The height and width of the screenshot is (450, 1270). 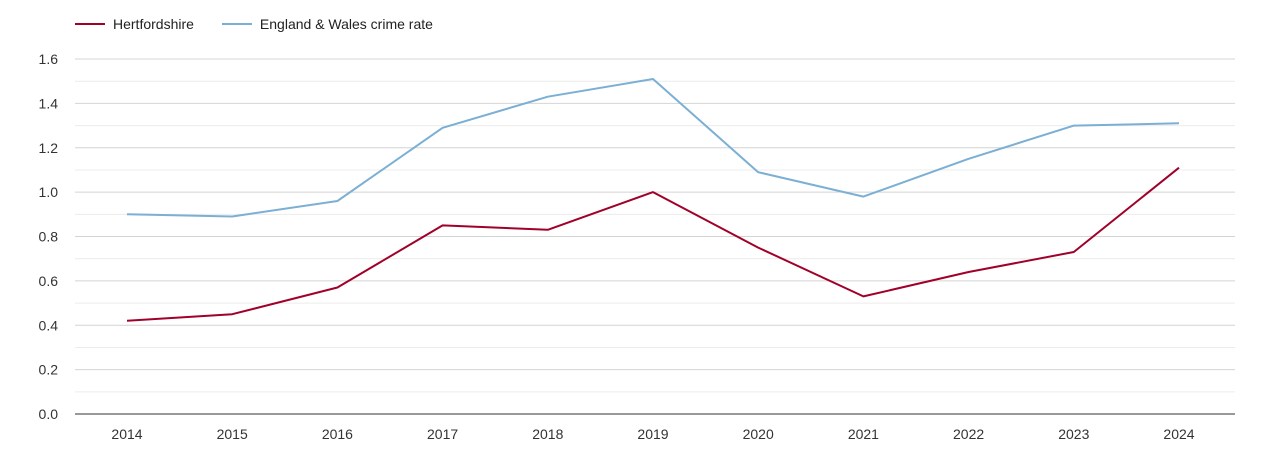 What do you see at coordinates (49, 370) in the screenshot?
I see `y-tick-label: 0.2` at bounding box center [49, 370].